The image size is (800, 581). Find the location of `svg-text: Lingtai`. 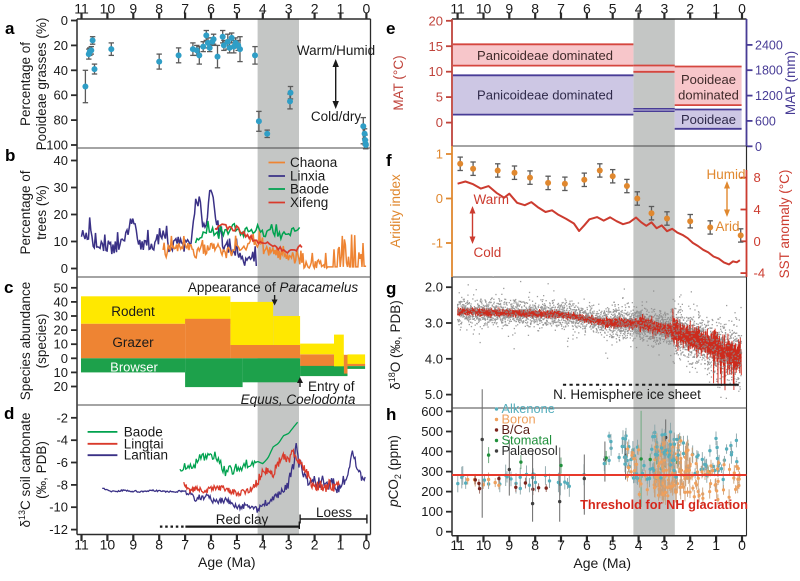

svg-text: Lingtai is located at coordinates (144, 443).